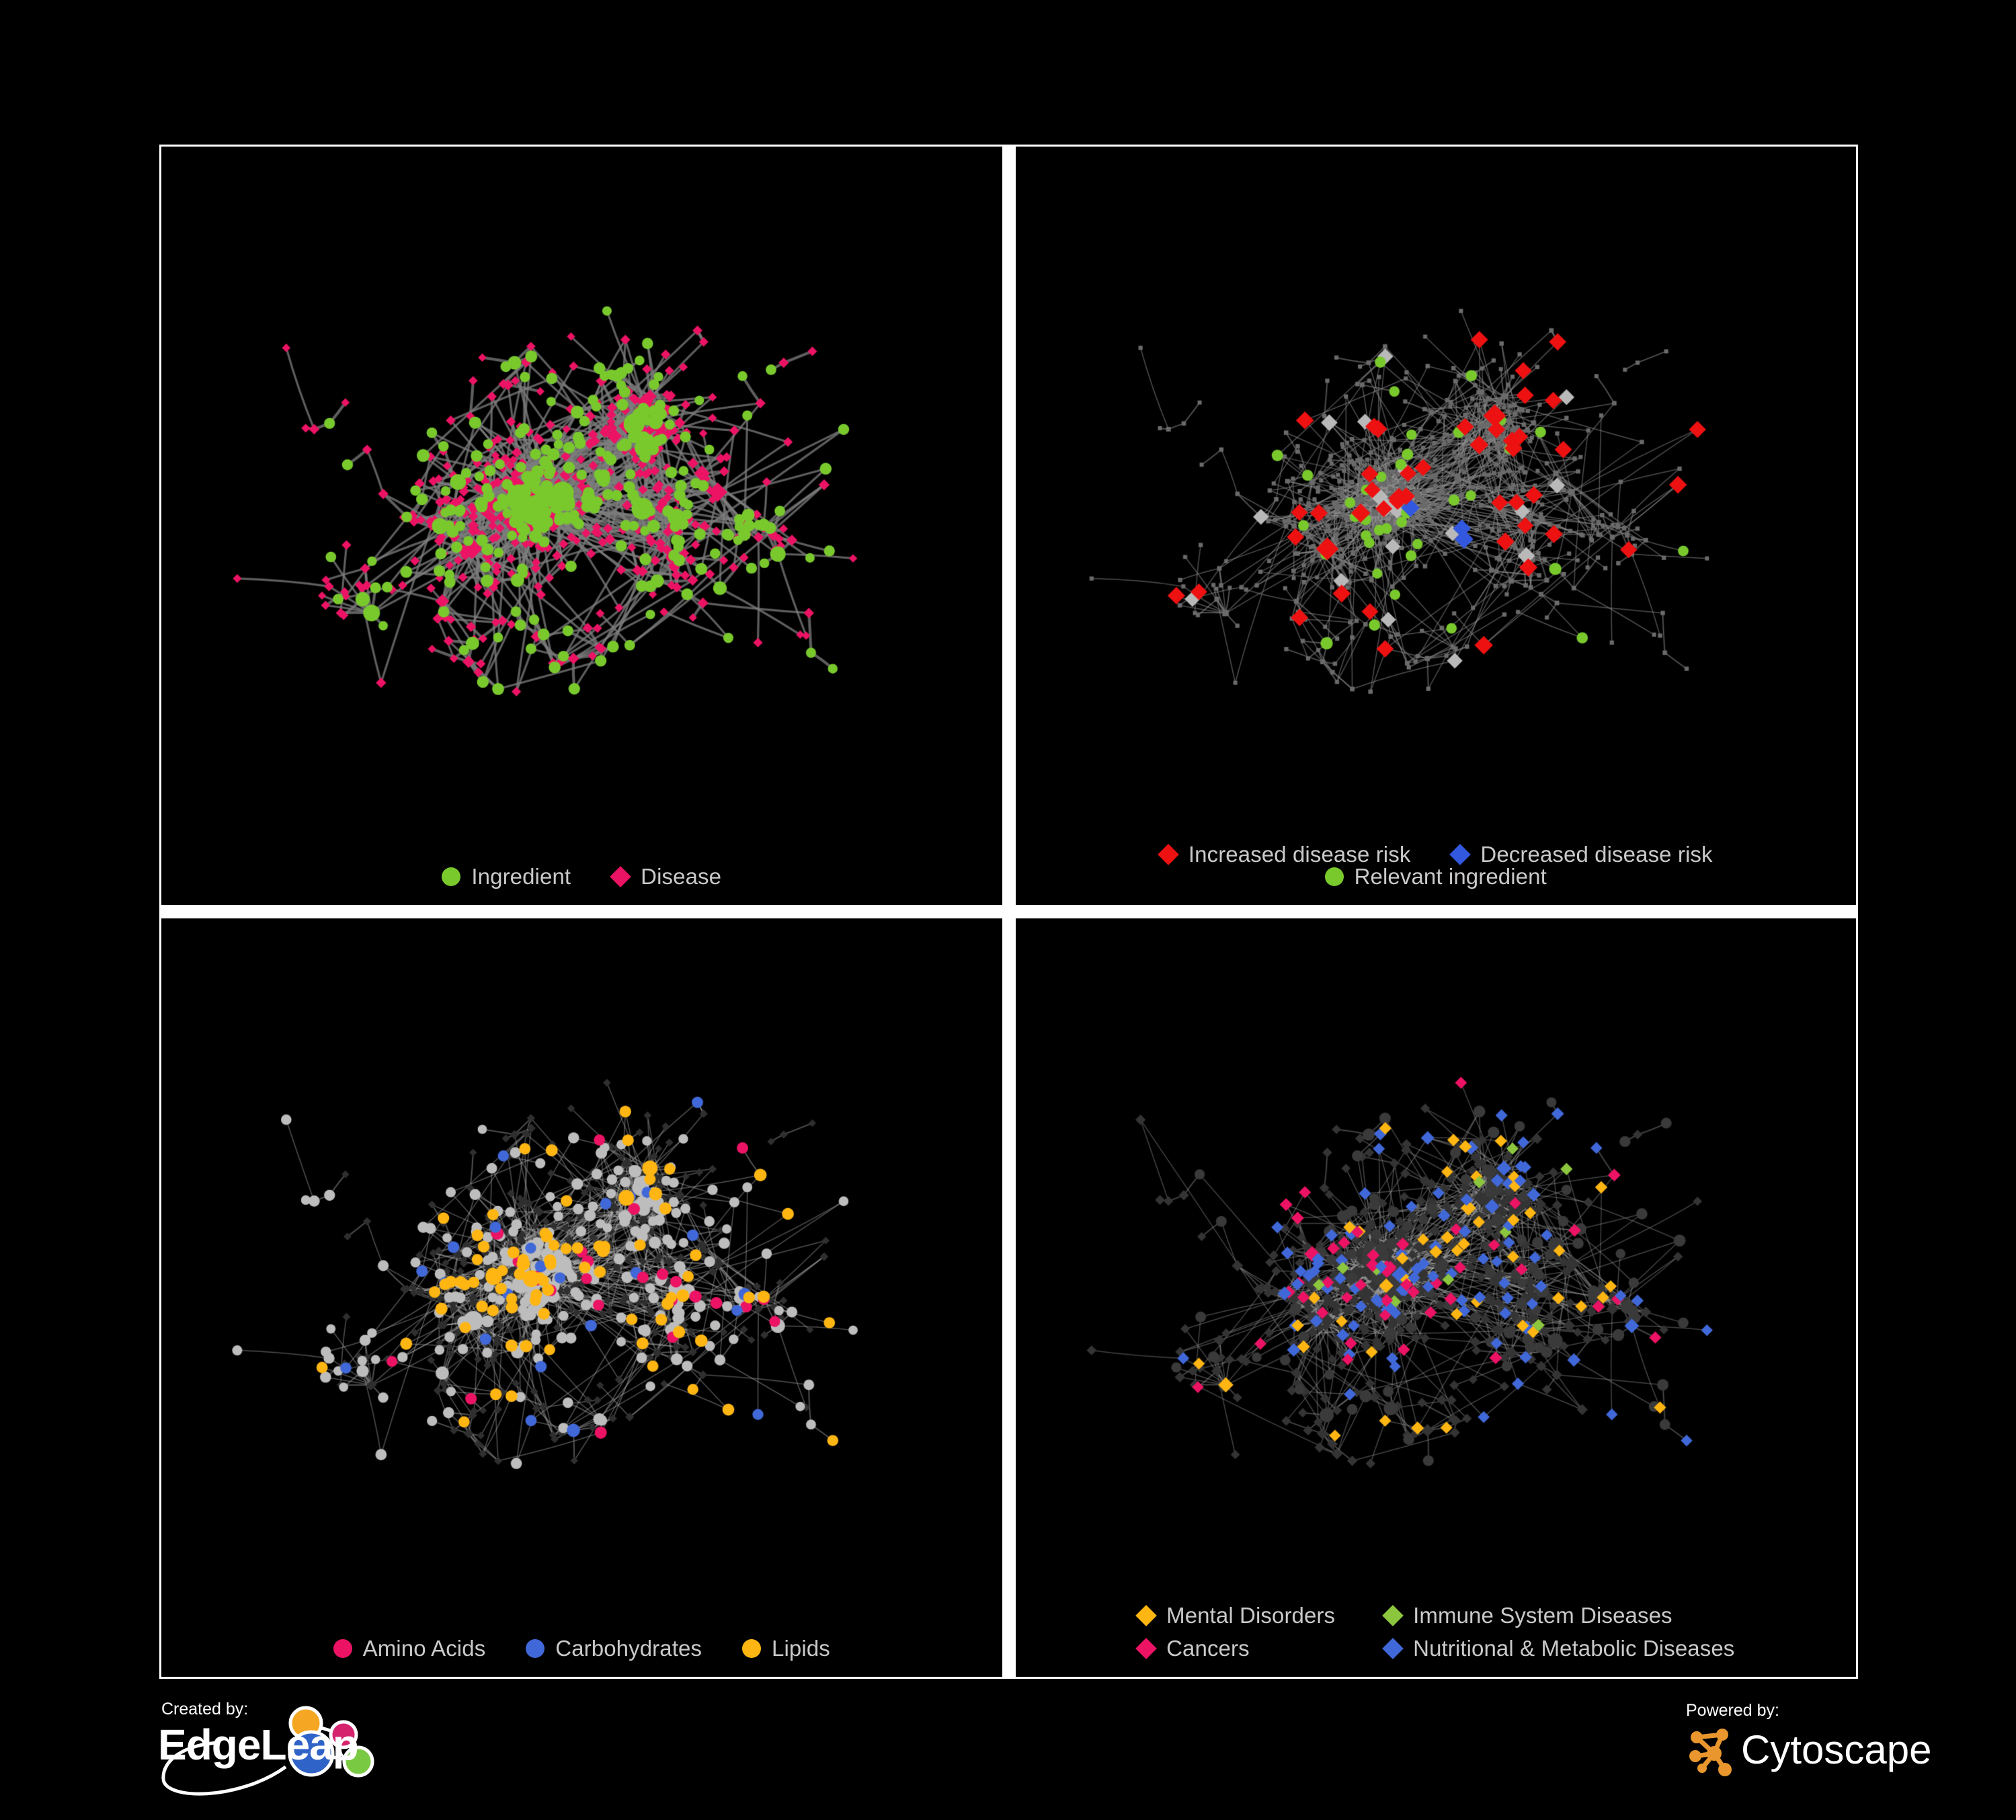 The width and height of the screenshot is (2016, 1820). What do you see at coordinates (1836, 1749) in the screenshot?
I see `cytoscape-wordmark: Cytoscape` at bounding box center [1836, 1749].